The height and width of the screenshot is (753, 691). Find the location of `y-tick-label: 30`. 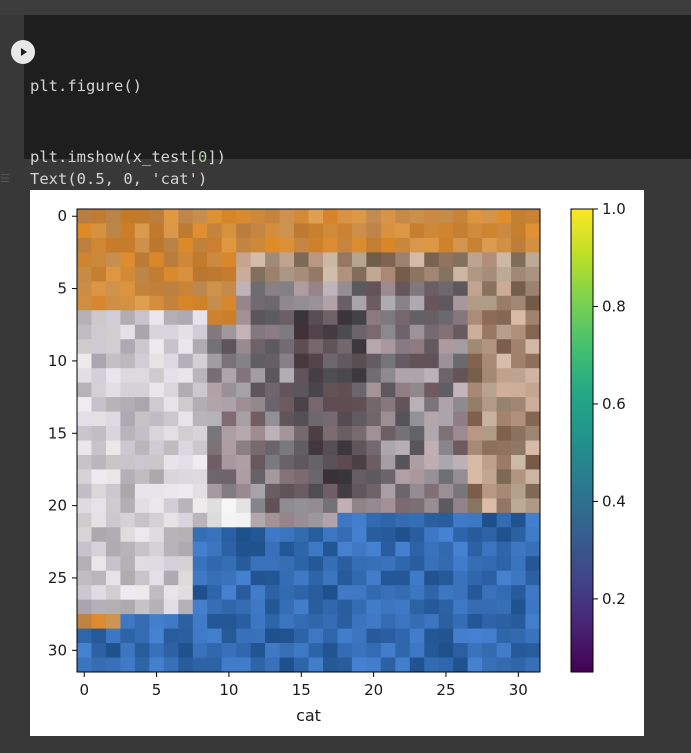

y-tick-label: 30 is located at coordinates (57, 650).